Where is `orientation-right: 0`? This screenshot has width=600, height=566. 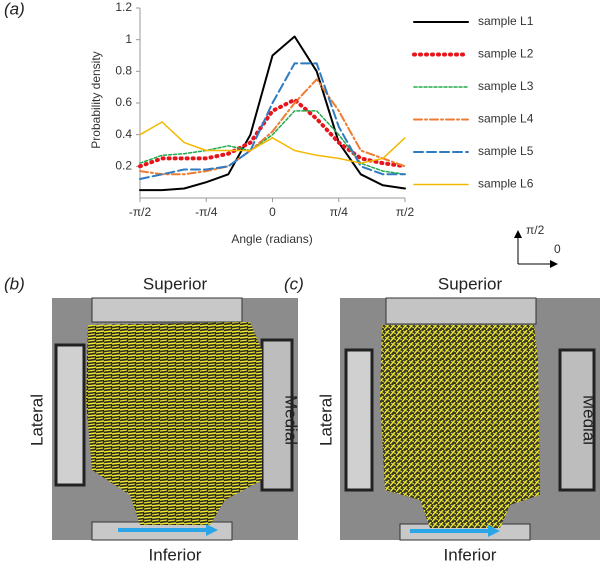 orientation-right: 0 is located at coordinates (557, 249).